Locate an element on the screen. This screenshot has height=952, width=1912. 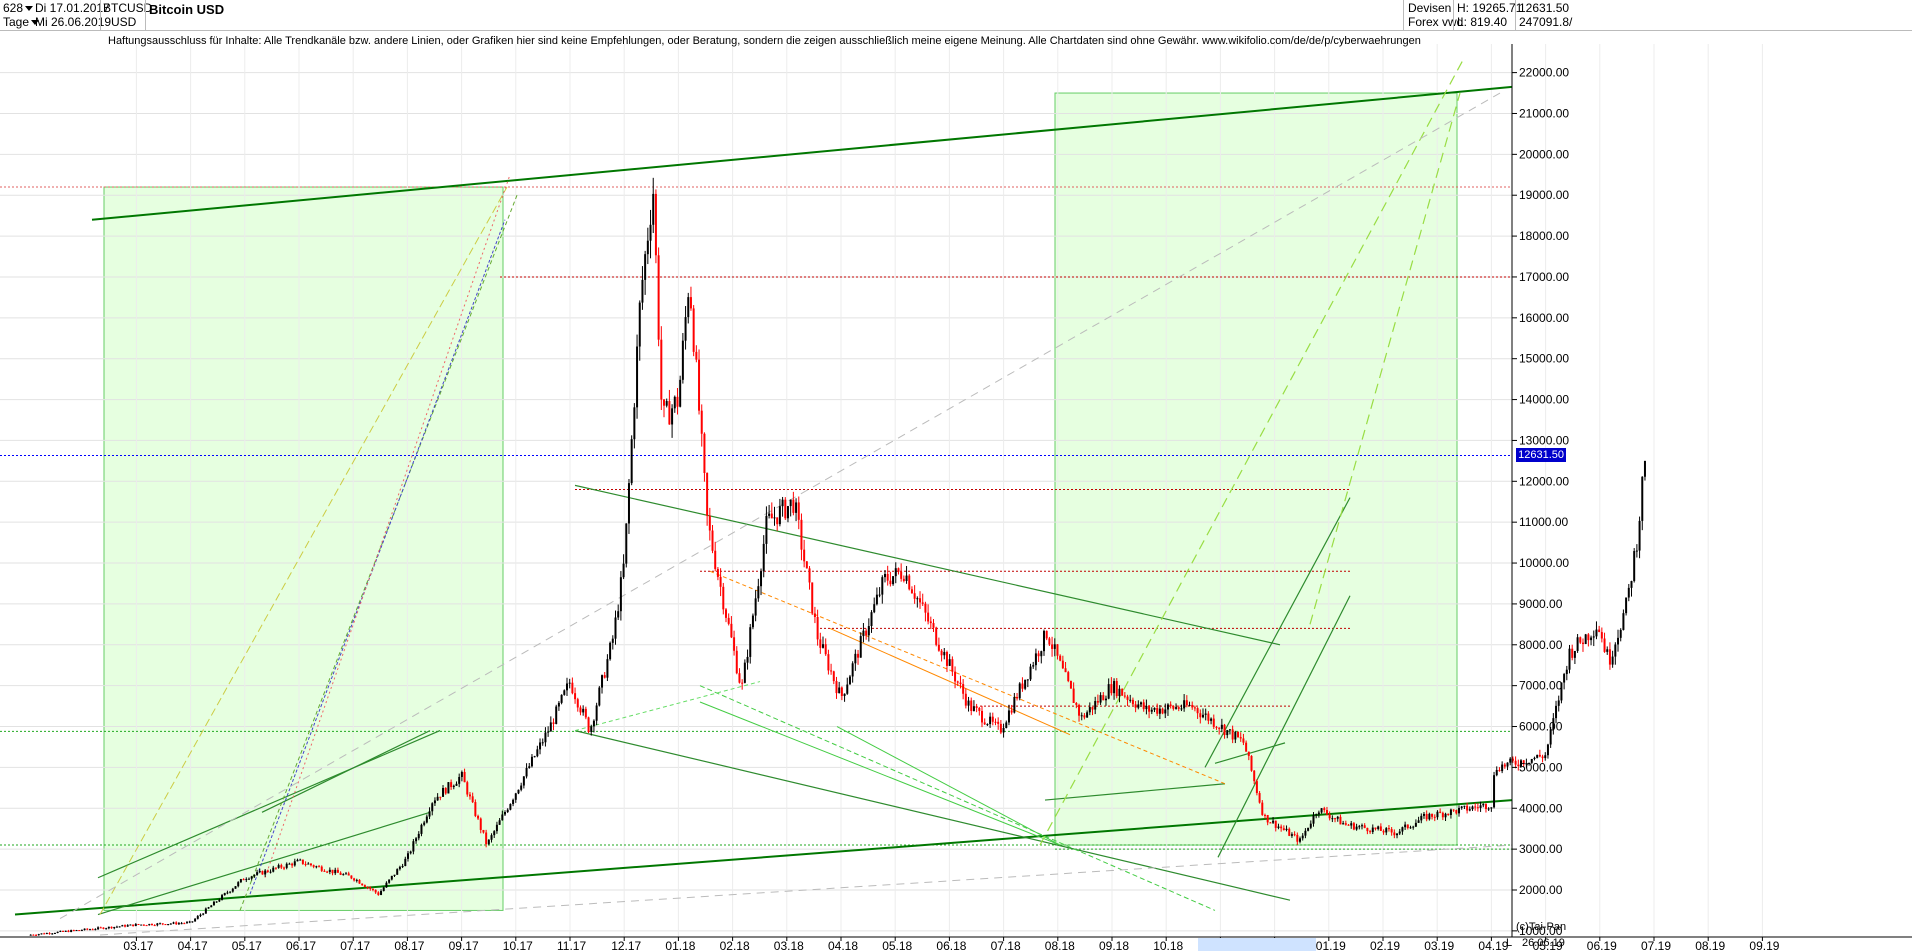
y-tick-label: 20000.00 is located at coordinates (1544, 154).